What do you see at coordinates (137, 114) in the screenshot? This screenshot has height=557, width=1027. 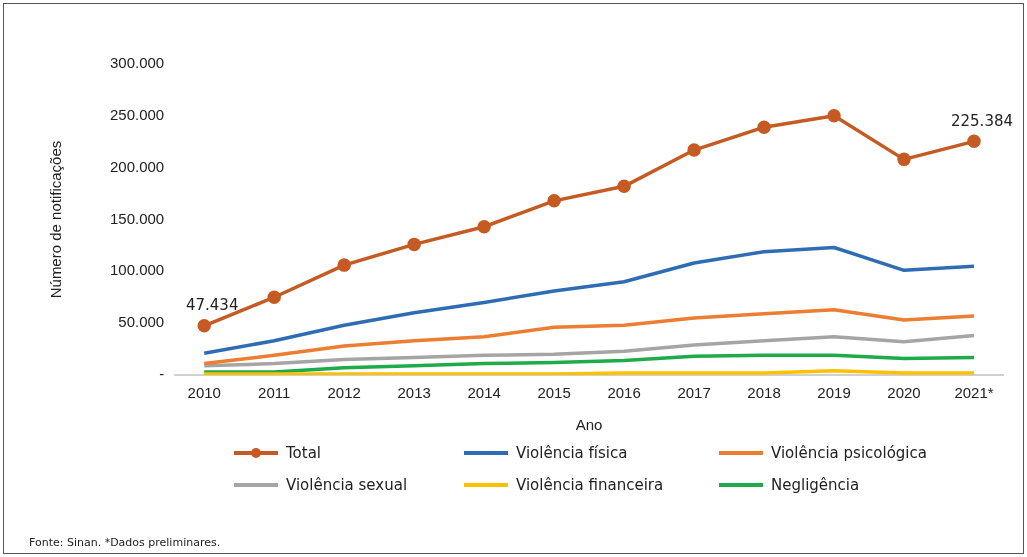 I see `y-tick-label: 250.000` at bounding box center [137, 114].